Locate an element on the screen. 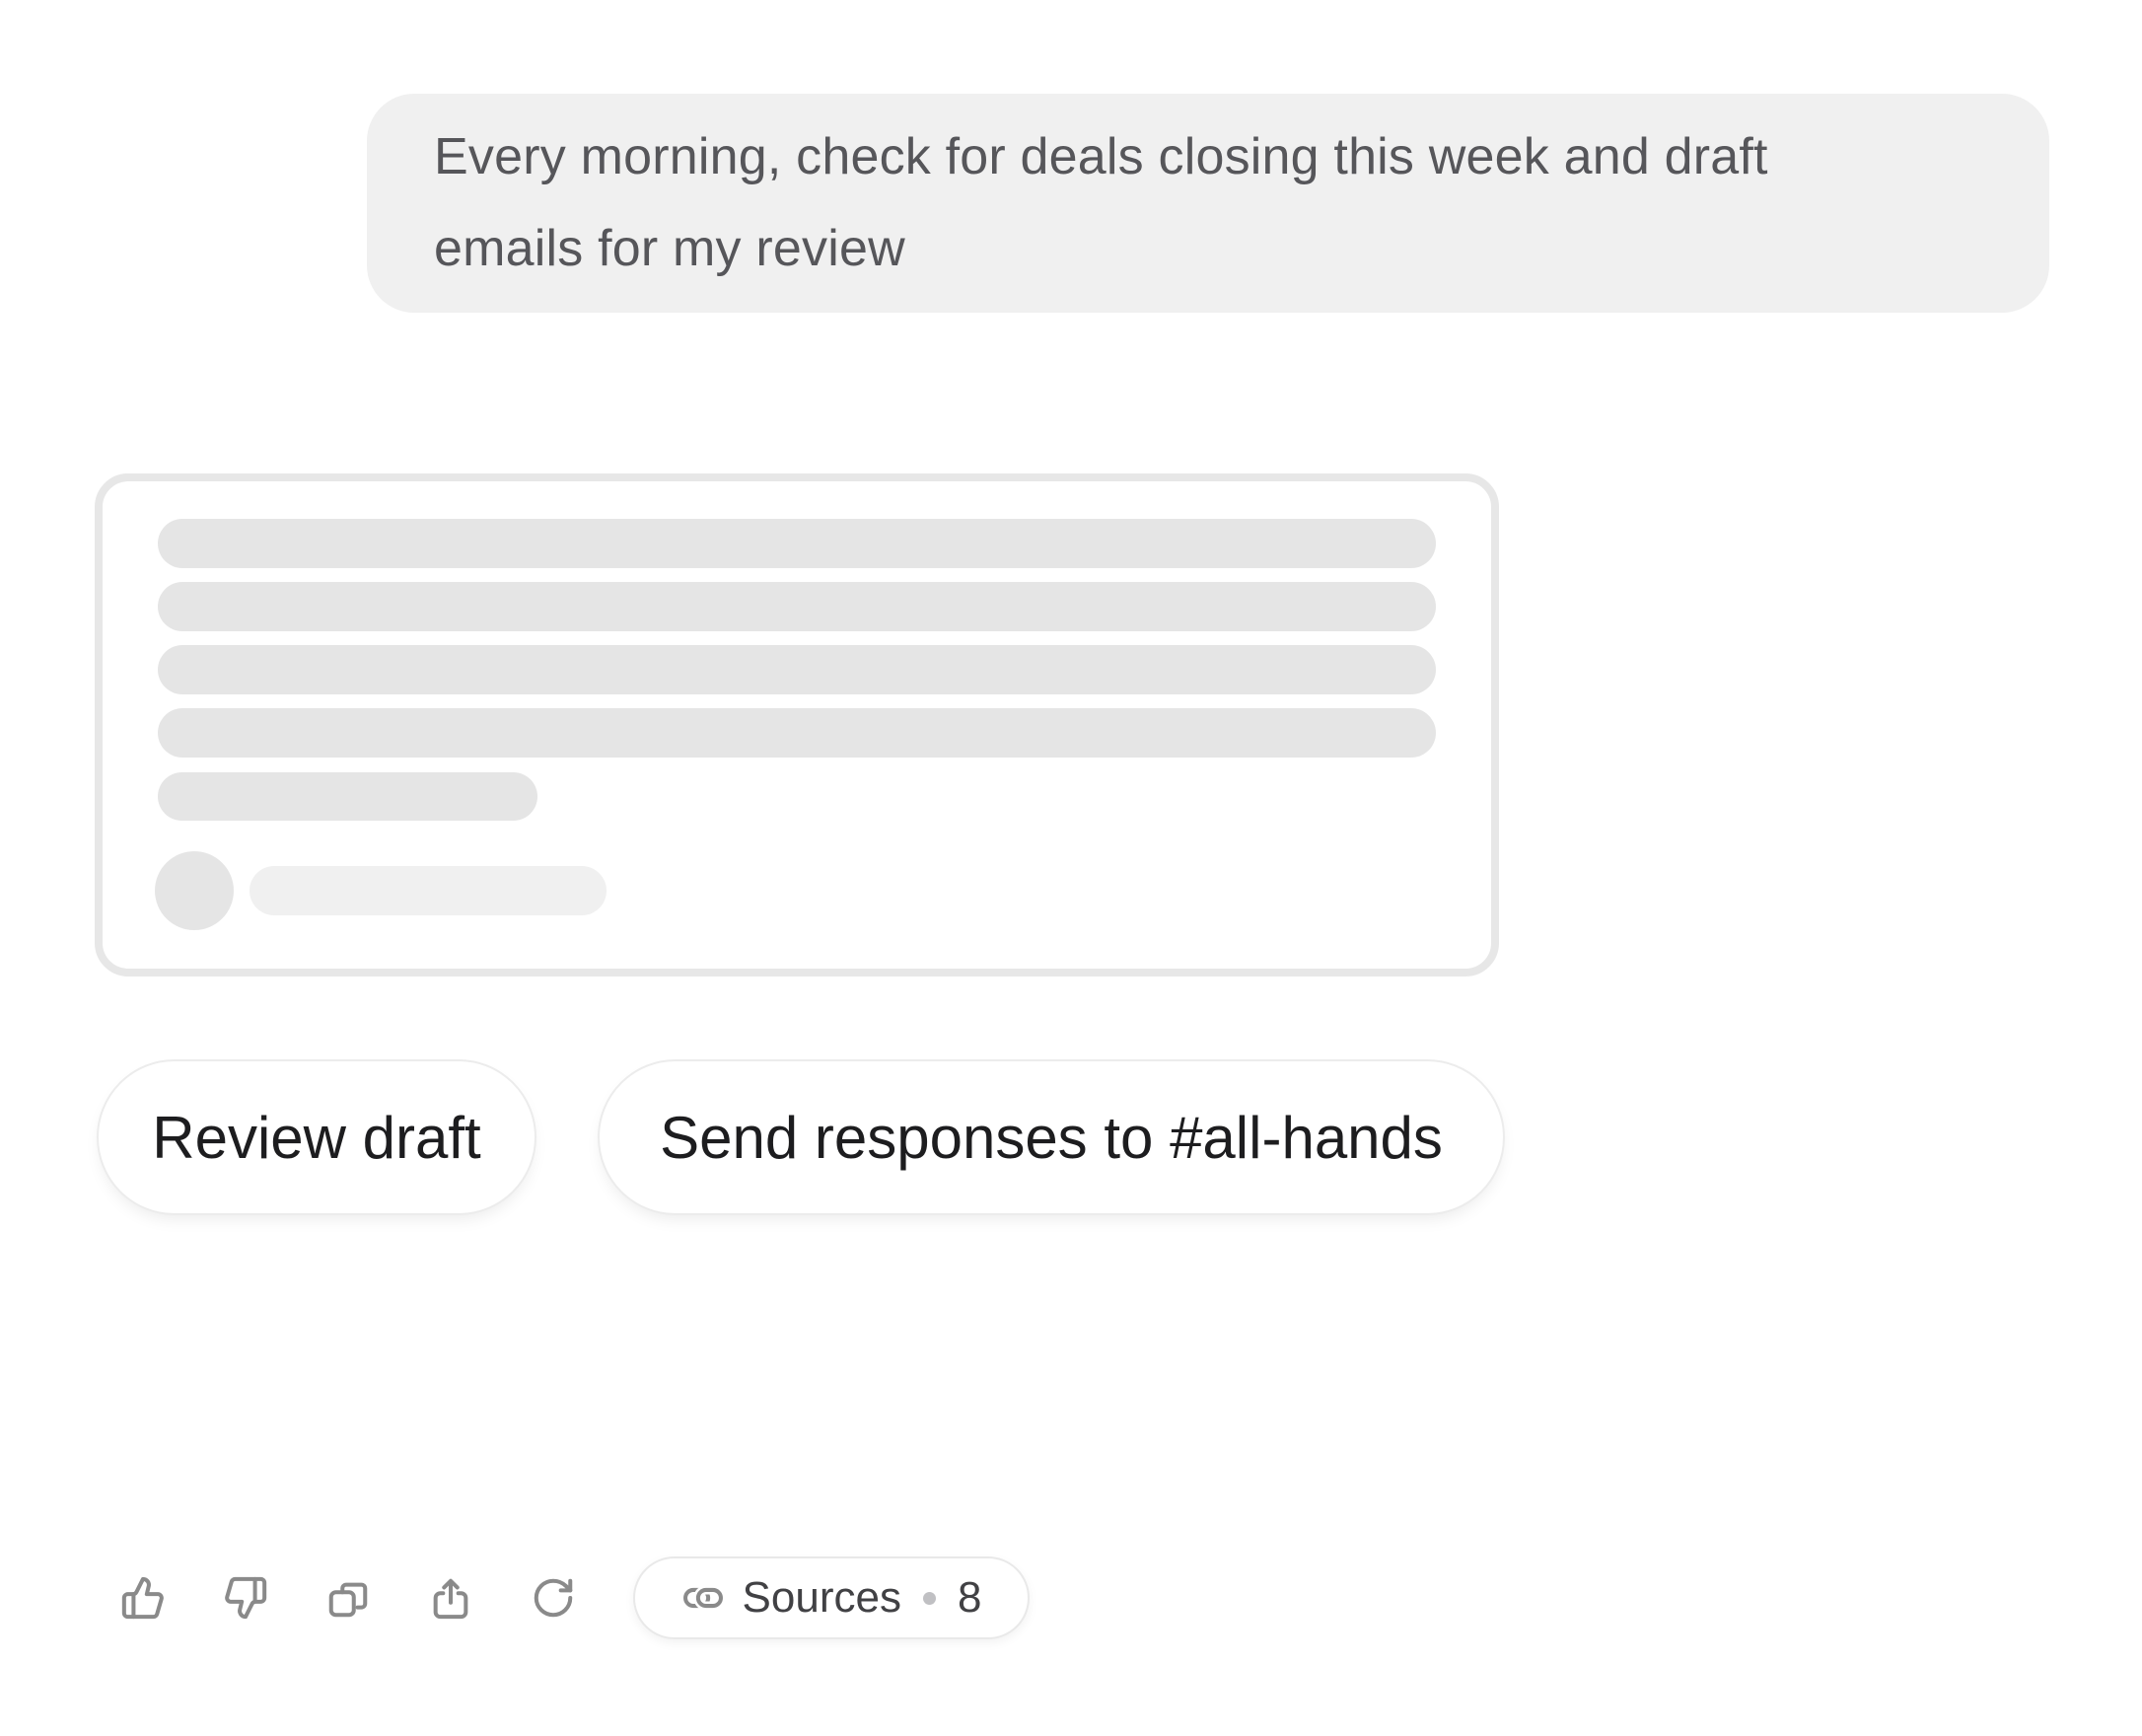 Image resolution: width=2142 pixels, height=1736 pixels. retry-button is located at coordinates (553, 1598).